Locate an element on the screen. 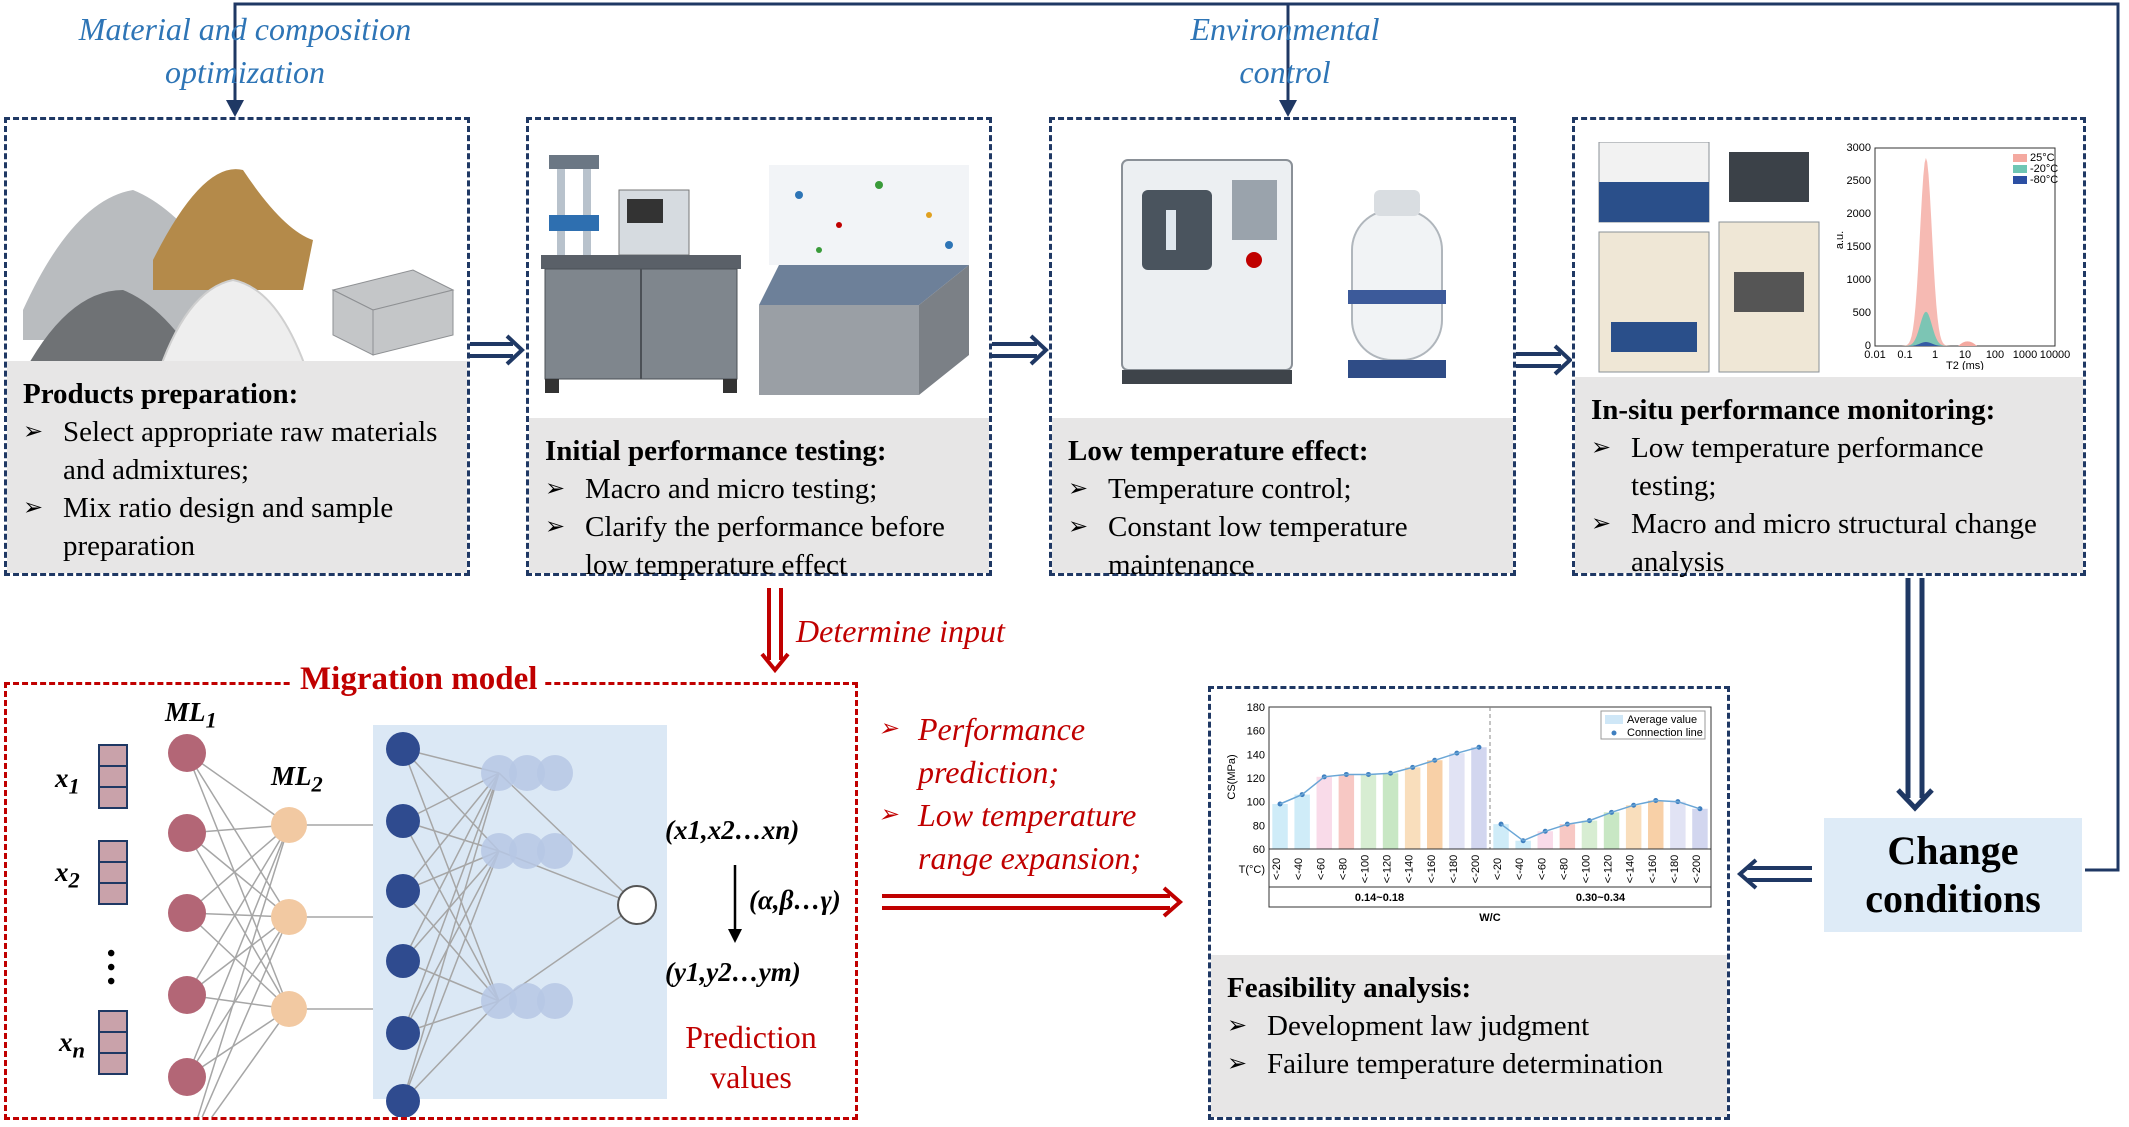  ml2-label: ML2 is located at coordinates (297, 779).